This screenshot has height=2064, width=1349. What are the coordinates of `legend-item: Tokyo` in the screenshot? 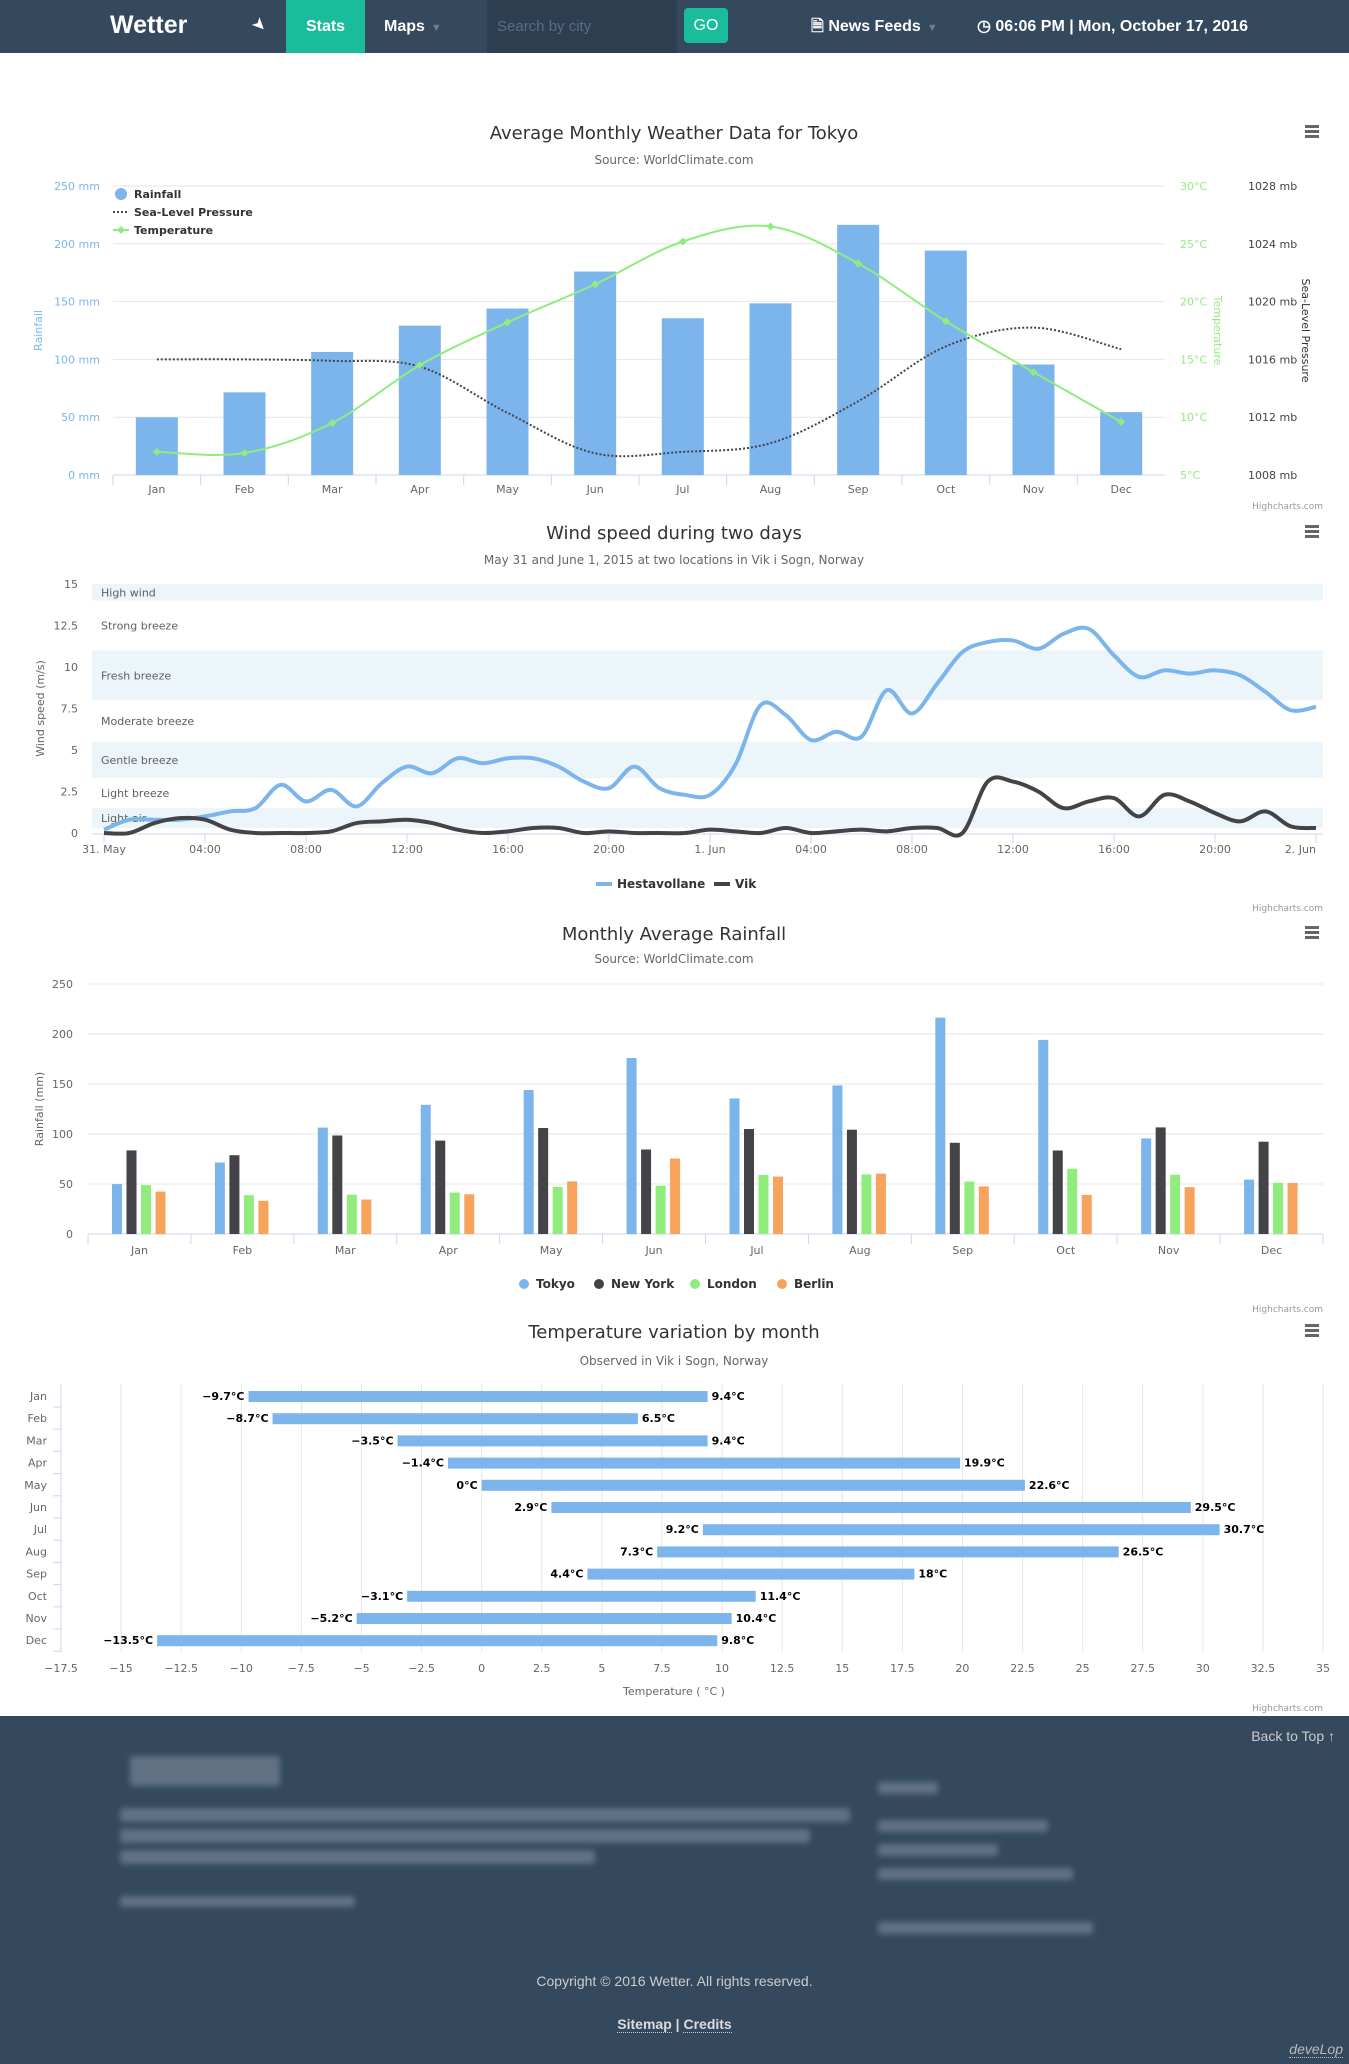 It's located at (555, 1284).